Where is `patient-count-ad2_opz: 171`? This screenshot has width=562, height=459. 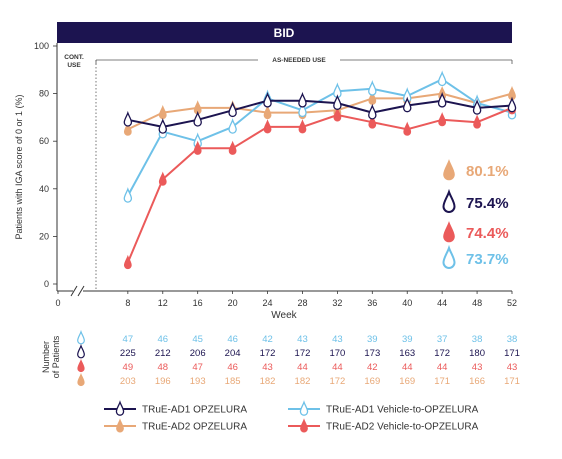
patient-count-ad2_opz: 171 is located at coordinates (442, 381).